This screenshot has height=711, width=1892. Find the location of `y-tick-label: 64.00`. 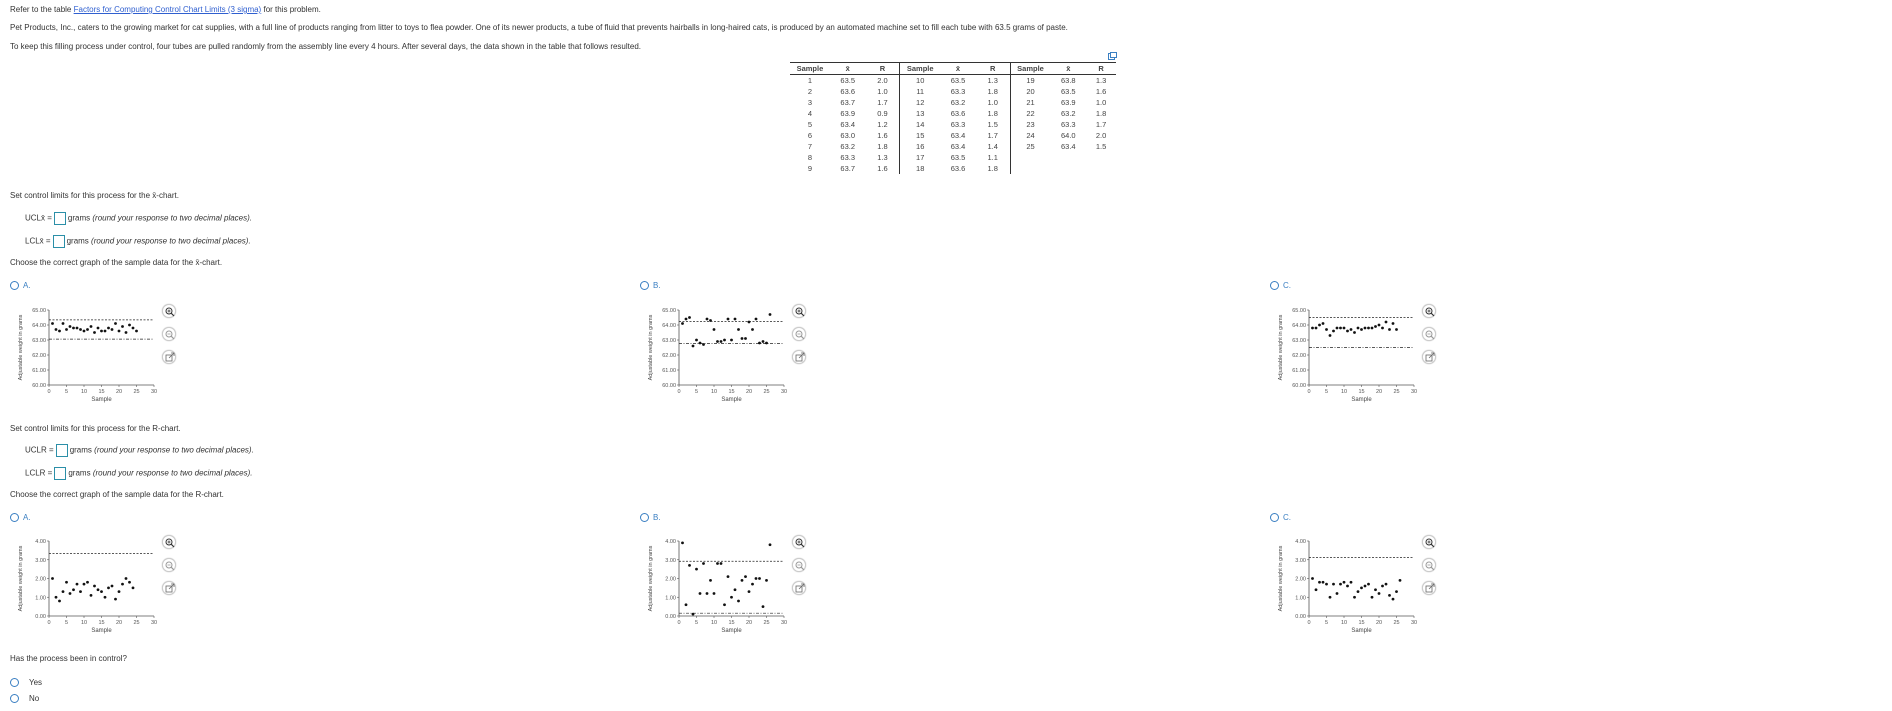

y-tick-label: 64.00 is located at coordinates (39, 326).